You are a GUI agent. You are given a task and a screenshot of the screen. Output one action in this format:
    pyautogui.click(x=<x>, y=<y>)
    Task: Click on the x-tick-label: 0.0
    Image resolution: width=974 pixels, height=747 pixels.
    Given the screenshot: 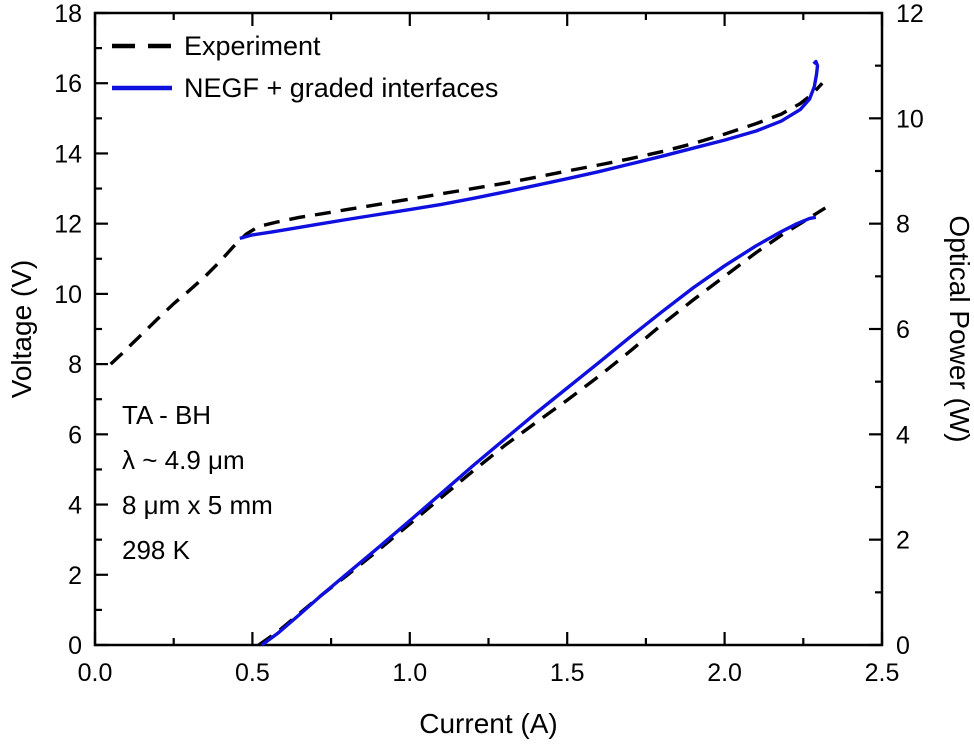 What is the action you would take?
    pyautogui.click(x=95, y=673)
    